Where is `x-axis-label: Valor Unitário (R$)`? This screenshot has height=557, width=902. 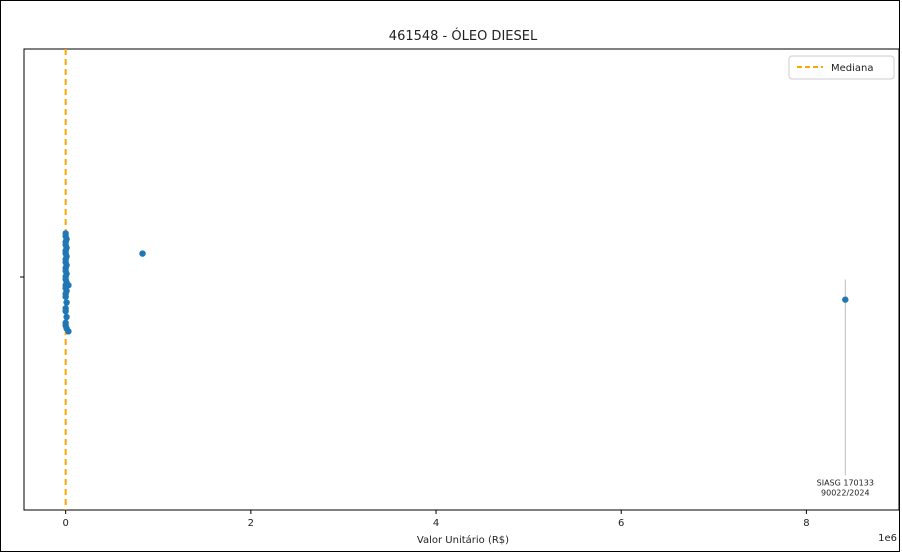 x-axis-label: Valor Unitário (R$) is located at coordinates (463, 540).